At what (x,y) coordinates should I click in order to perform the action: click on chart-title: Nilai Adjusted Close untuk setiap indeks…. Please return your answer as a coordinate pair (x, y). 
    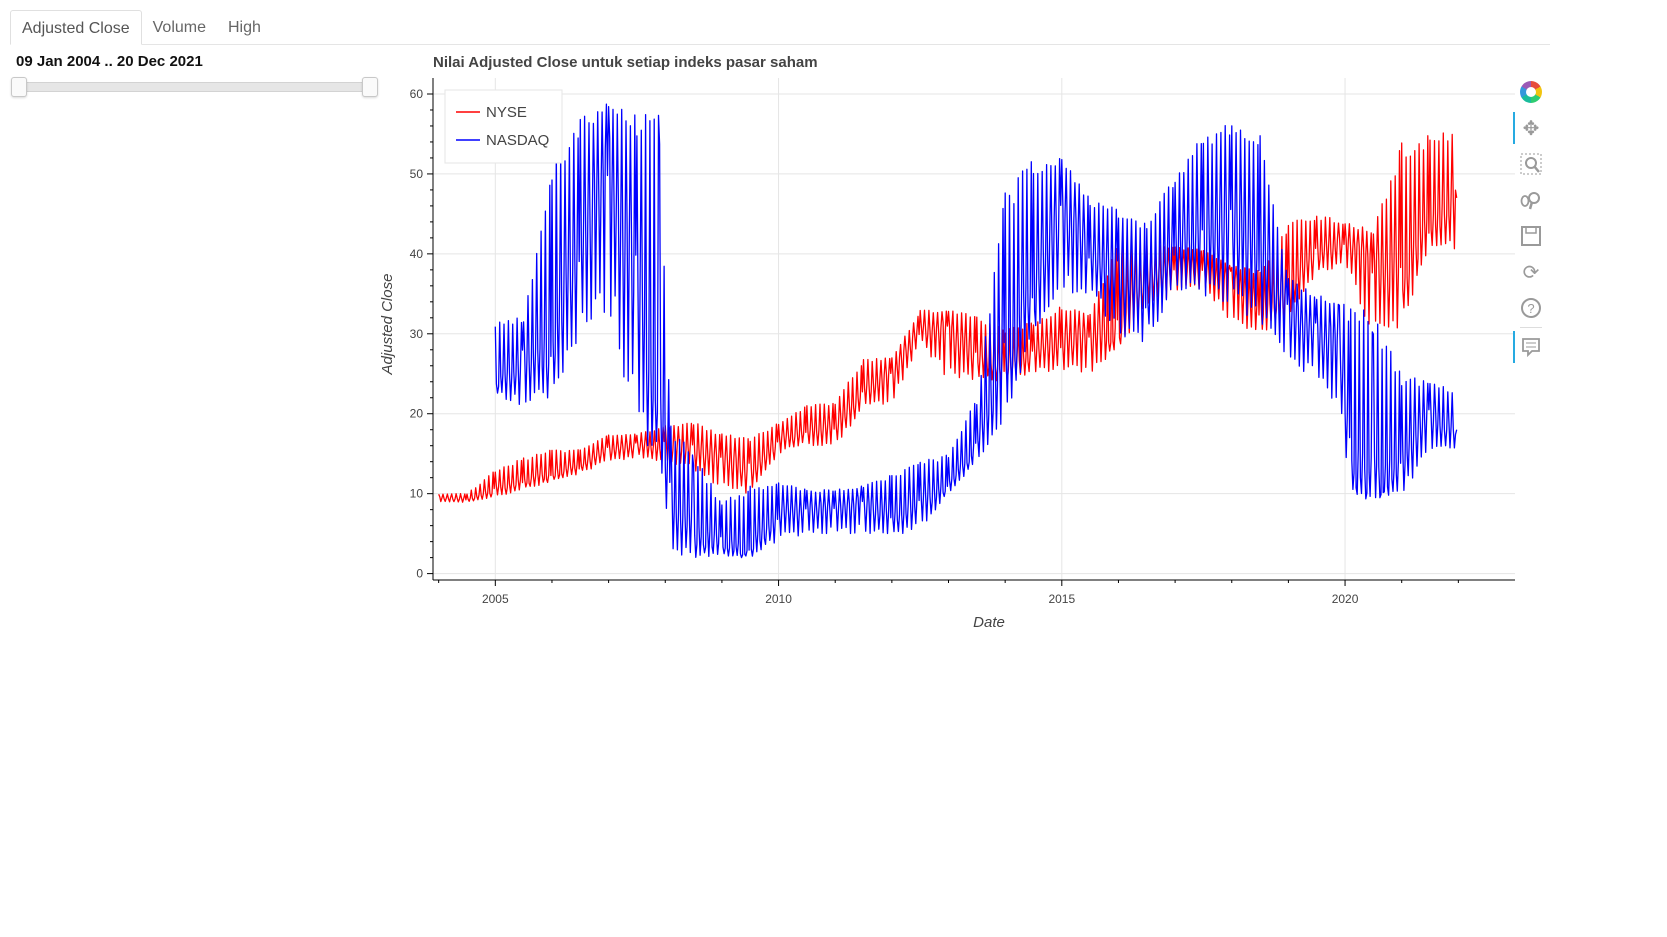
    Looking at the image, I should click on (625, 62).